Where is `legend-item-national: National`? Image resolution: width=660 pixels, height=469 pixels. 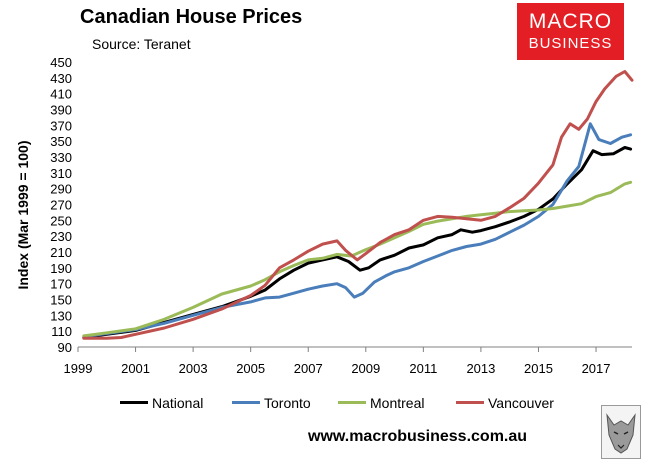
legend-item-national: National is located at coordinates (161, 403).